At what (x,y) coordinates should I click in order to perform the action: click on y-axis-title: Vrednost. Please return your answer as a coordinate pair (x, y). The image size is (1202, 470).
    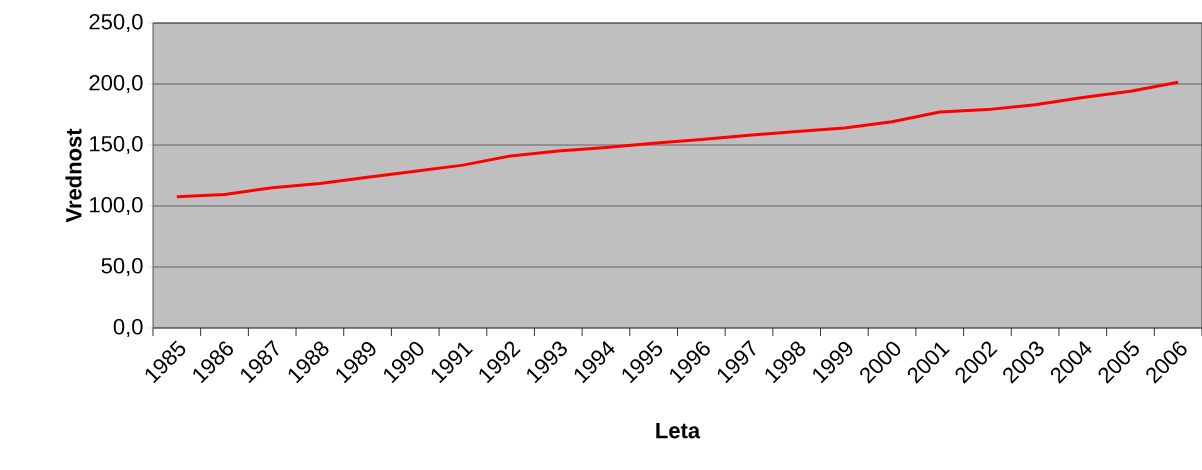
    Looking at the image, I should click on (73, 175).